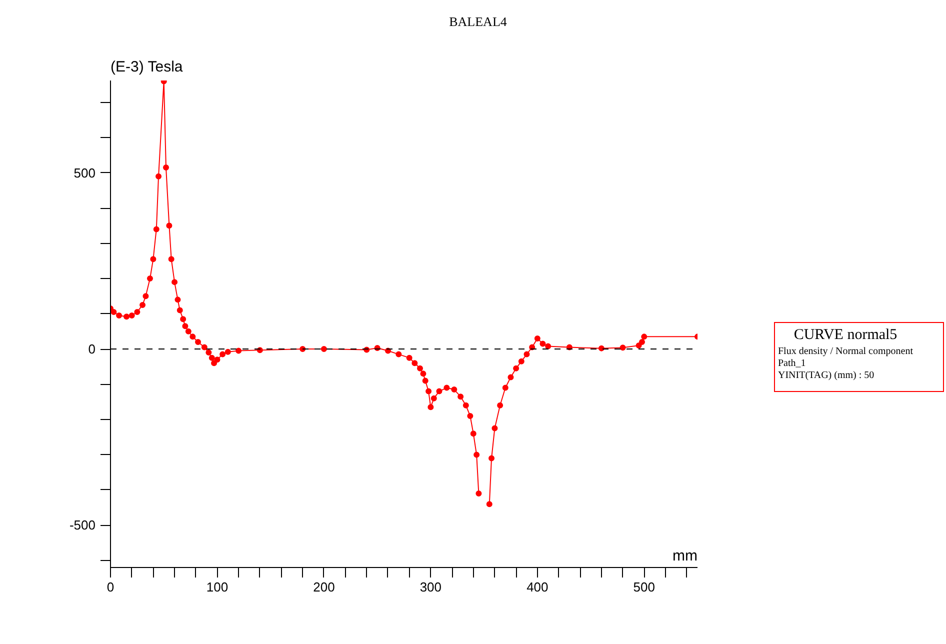 The image size is (946, 644). What do you see at coordinates (845, 335) in the screenshot?
I see `text: CURVE normal5` at bounding box center [845, 335].